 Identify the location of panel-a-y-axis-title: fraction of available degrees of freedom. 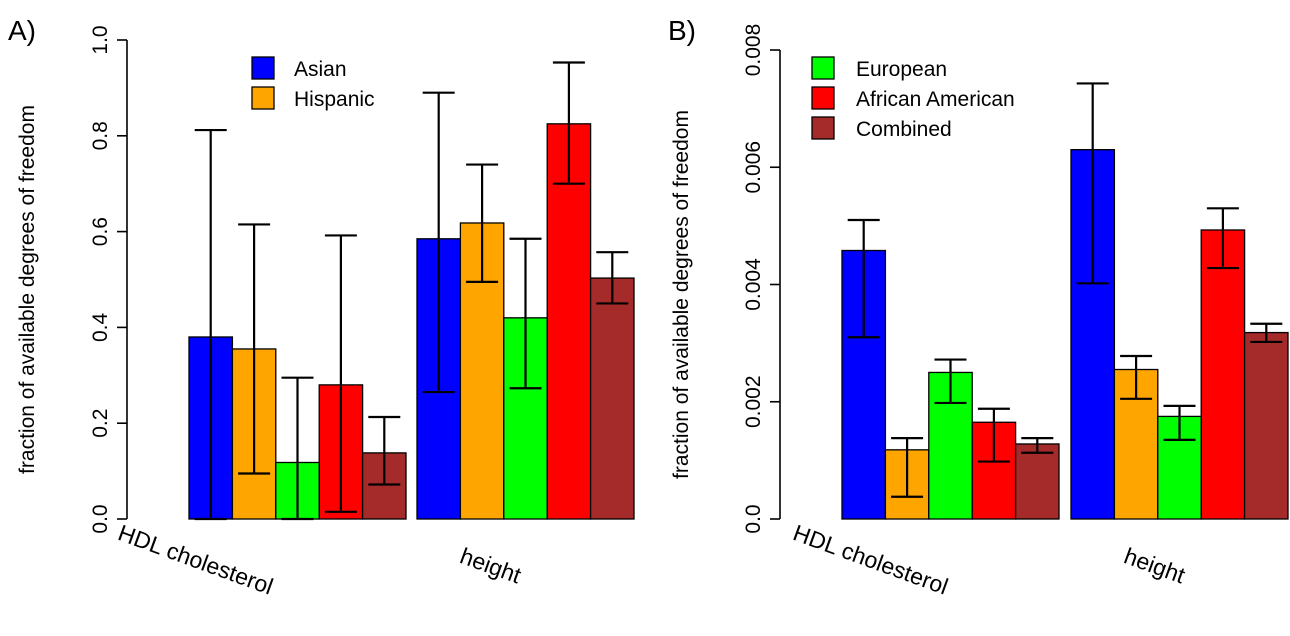
(27, 289).